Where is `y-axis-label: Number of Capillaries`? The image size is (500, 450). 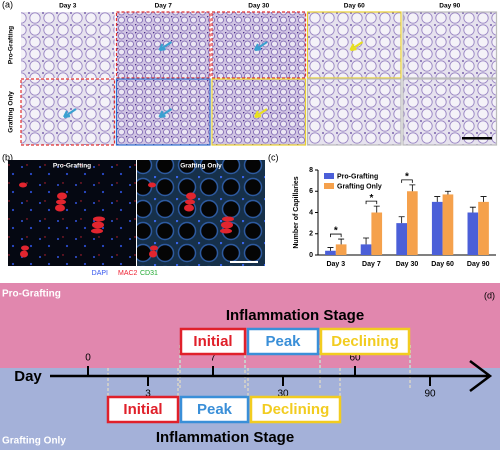
y-axis-label: Number of Capillaries is located at coordinates (296, 212).